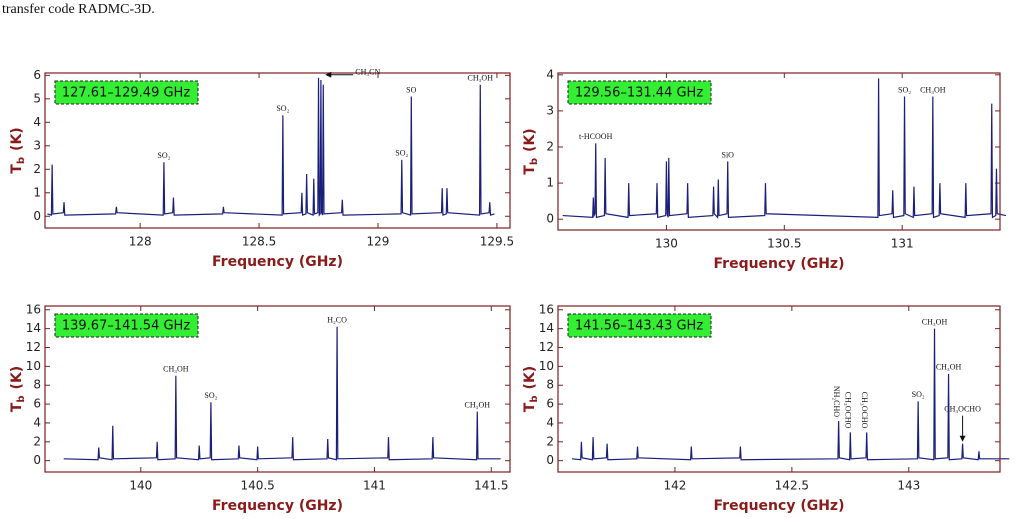  What do you see at coordinates (902, 244) in the screenshot?
I see `x-tick-label: 131` at bounding box center [902, 244].